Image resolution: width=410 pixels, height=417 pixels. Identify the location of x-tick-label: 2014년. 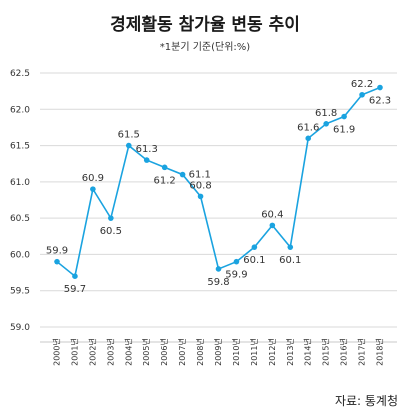
(308, 352).